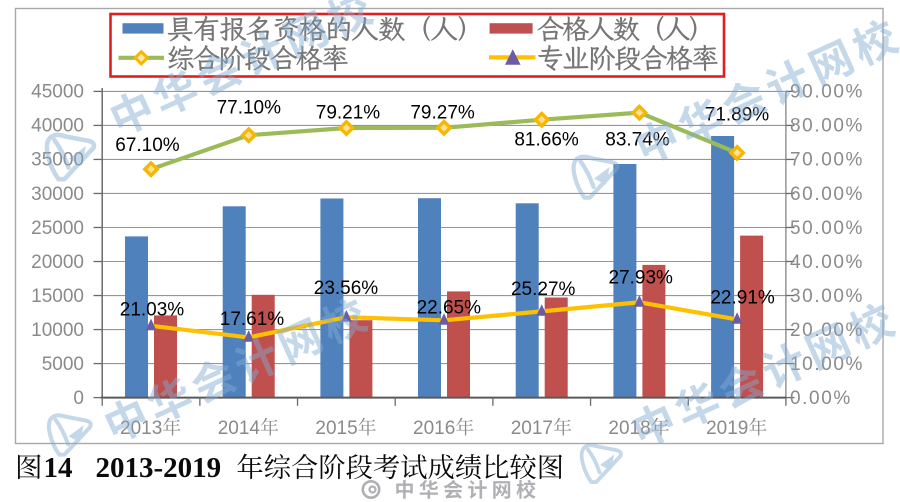  I want to click on svg-text: 22.65%, so click(449, 308).